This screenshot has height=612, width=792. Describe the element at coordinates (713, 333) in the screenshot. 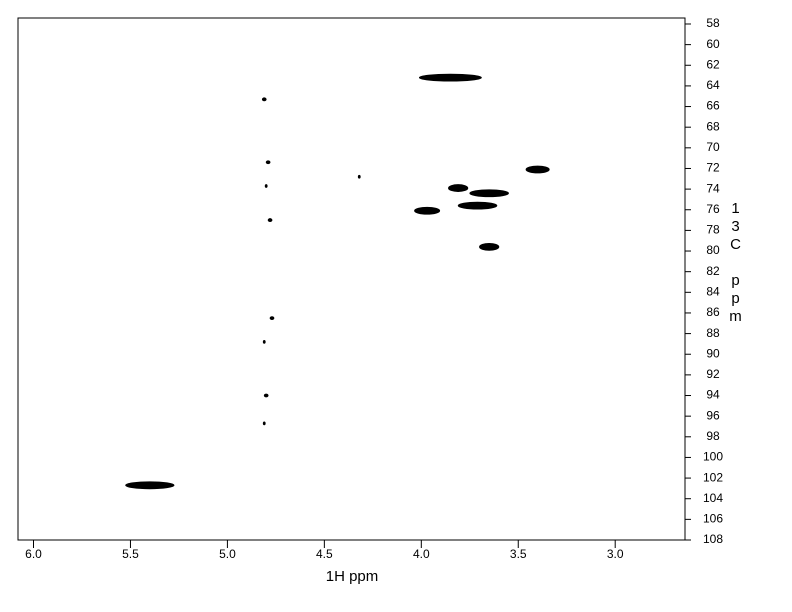

I see `y-tick-label: 88` at that location.